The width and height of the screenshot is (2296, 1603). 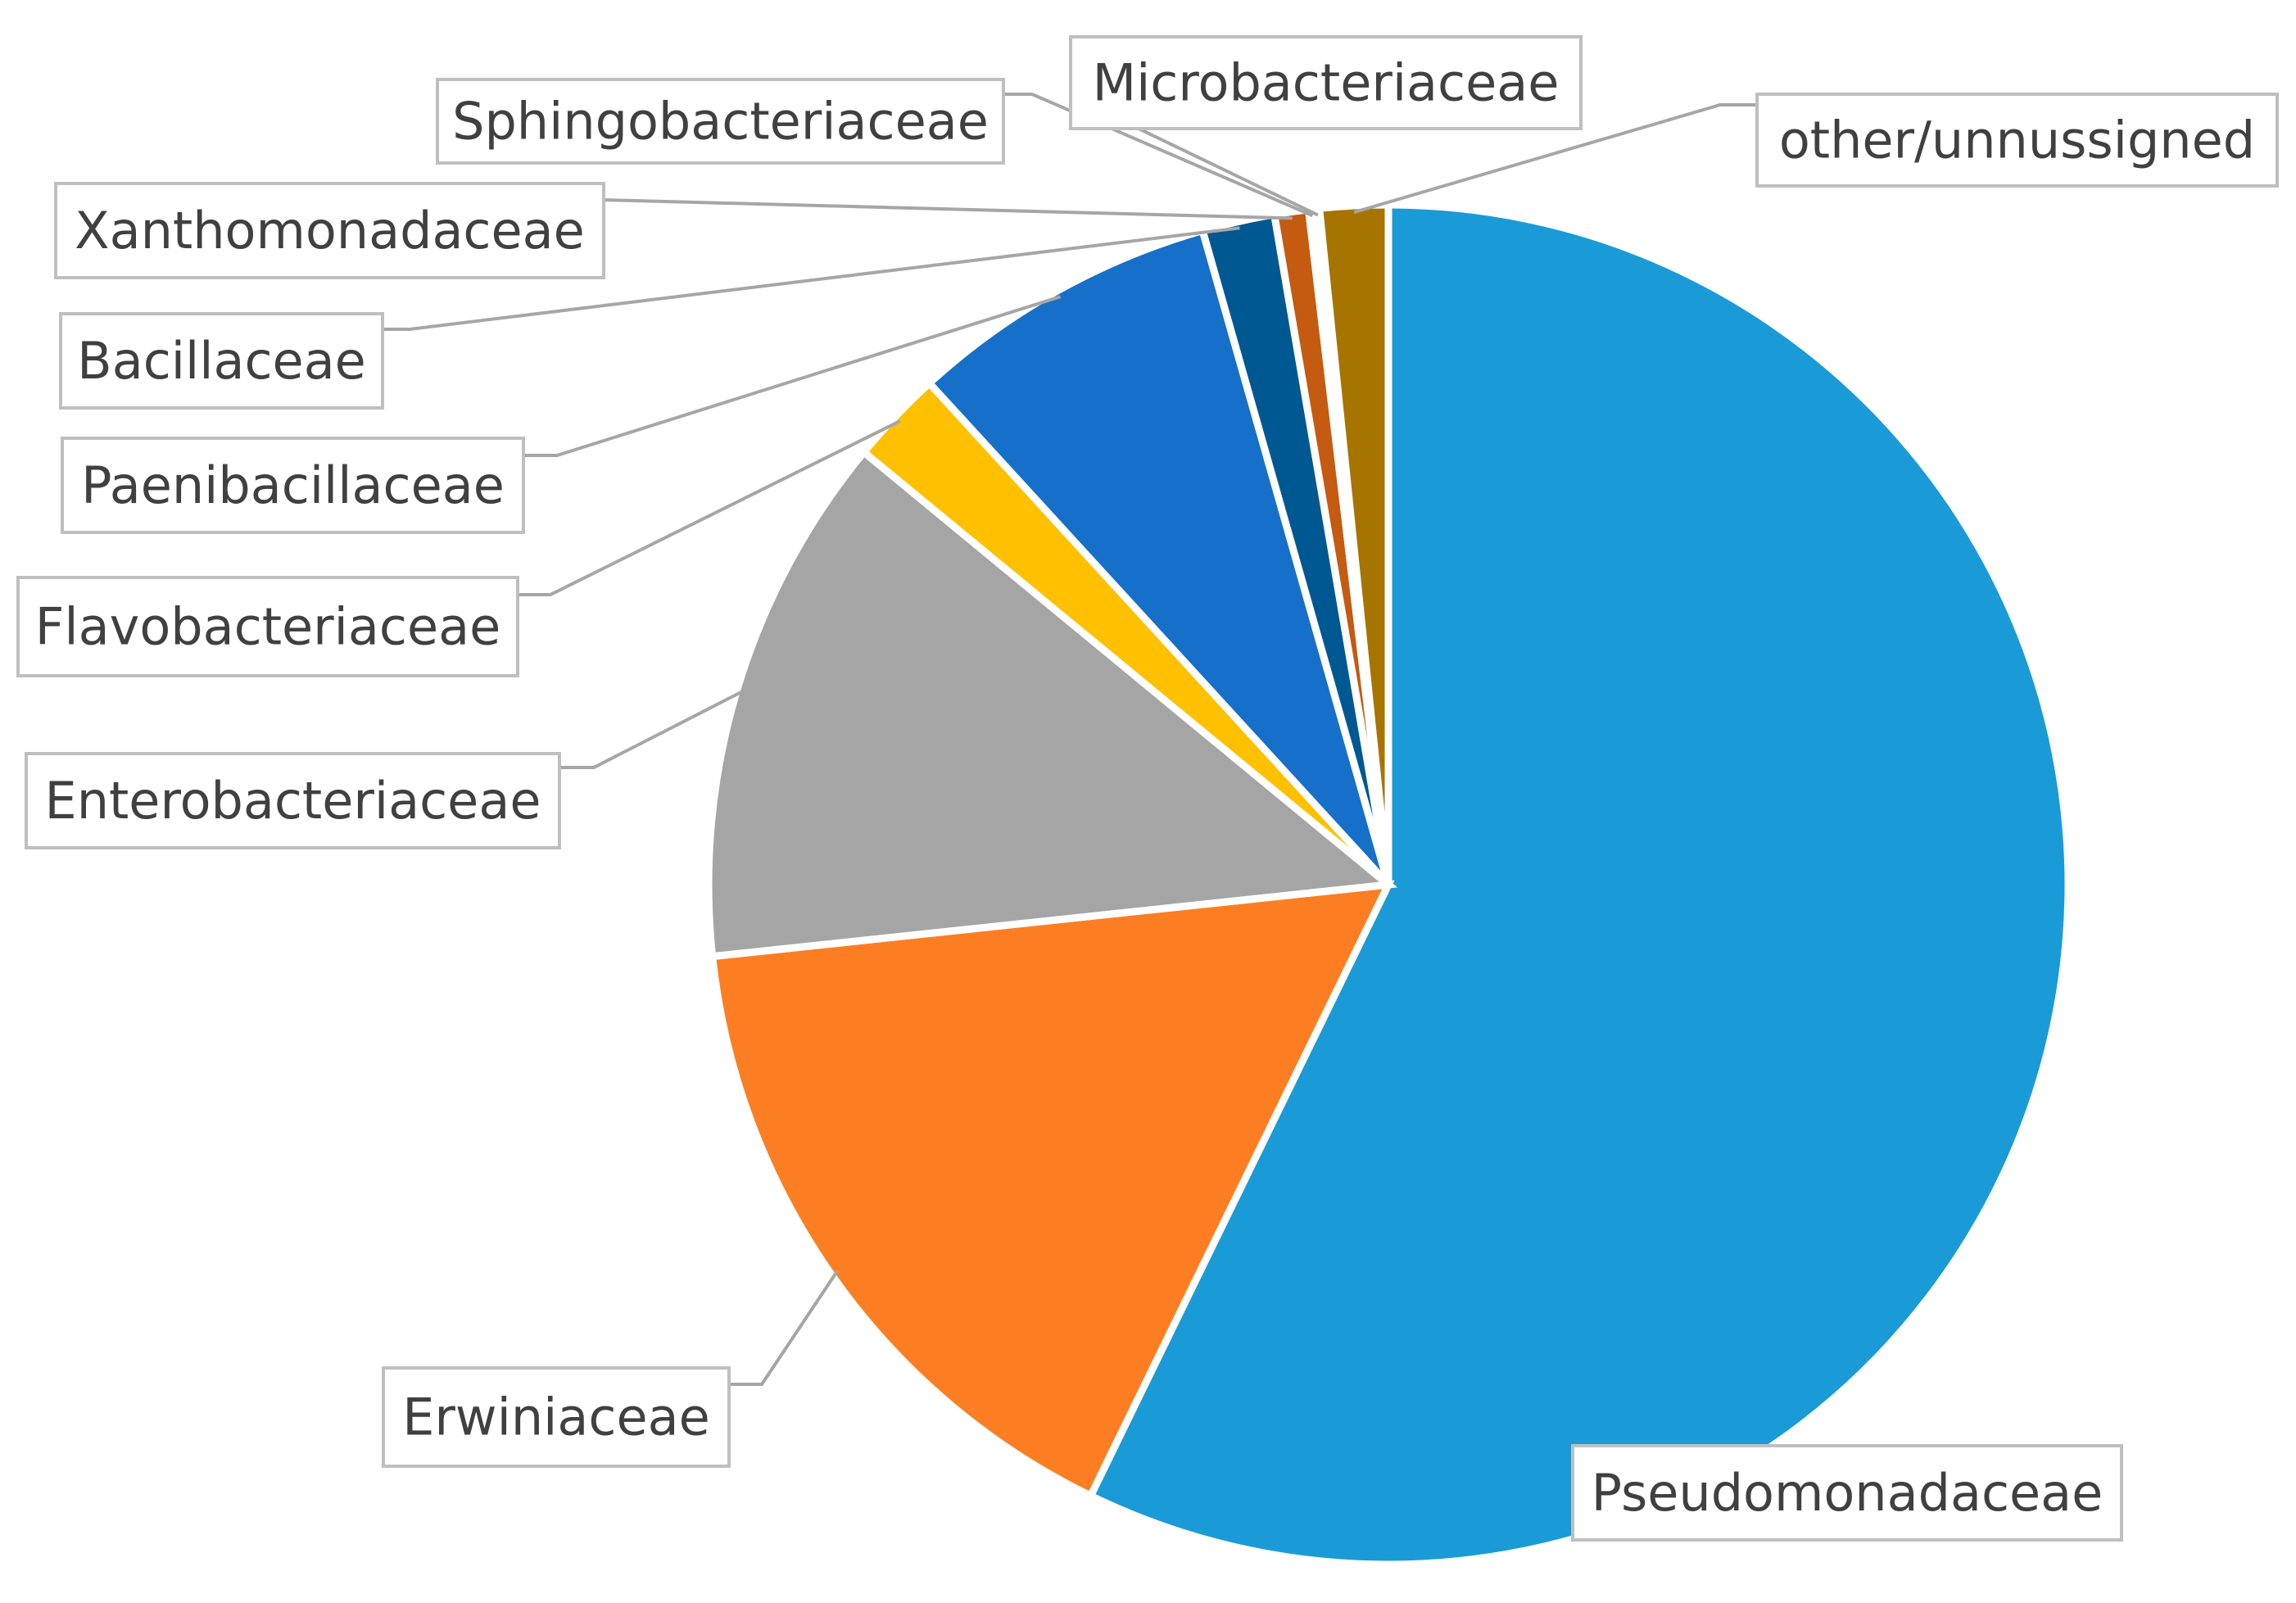 What do you see at coordinates (1228, 172) in the screenshot?
I see `leader-line-microbacteriaceae` at bounding box center [1228, 172].